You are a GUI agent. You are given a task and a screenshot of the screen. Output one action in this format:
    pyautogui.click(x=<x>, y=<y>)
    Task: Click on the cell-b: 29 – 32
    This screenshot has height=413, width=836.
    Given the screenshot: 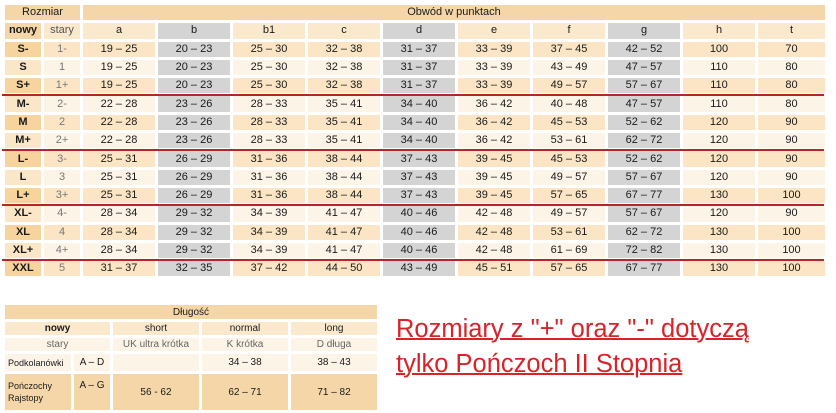 What is the action you would take?
    pyautogui.click(x=194, y=214)
    